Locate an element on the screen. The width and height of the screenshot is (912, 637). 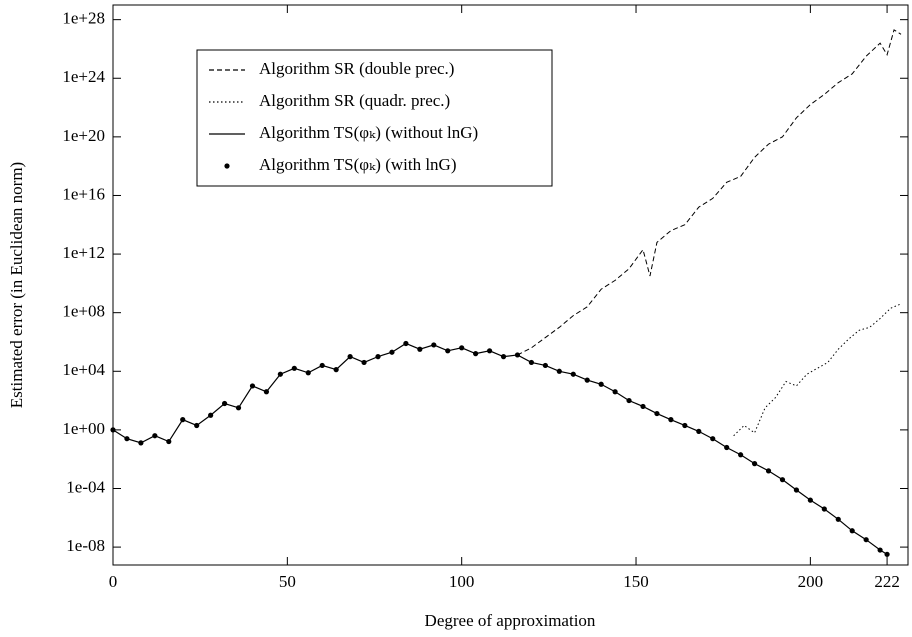
legend-label: Algorithm SR (double prec.) is located at coordinates (356, 68).